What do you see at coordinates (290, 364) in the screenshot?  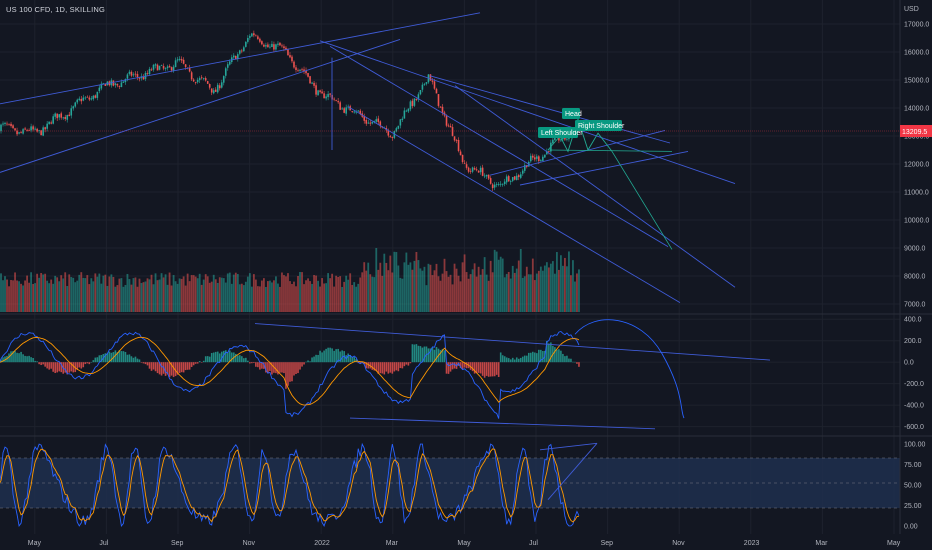 I see `macd-histogram` at bounding box center [290, 364].